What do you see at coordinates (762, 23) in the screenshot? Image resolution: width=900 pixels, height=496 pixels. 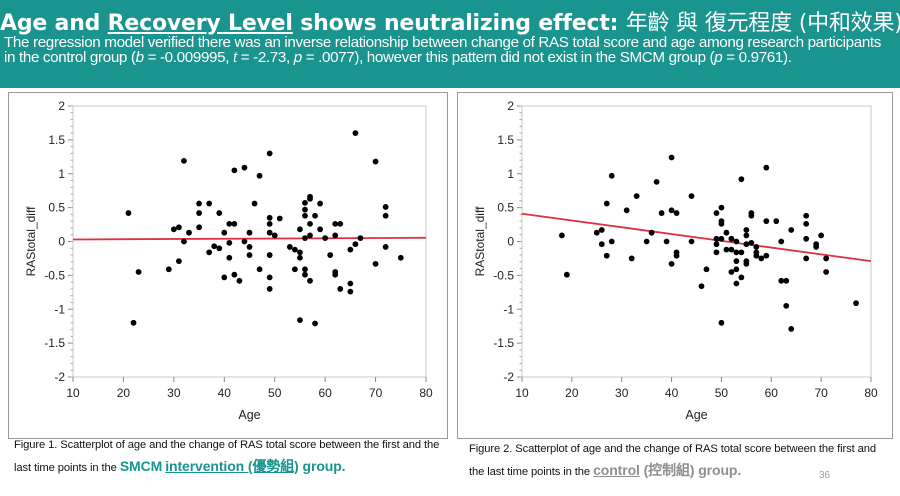 I see `title-cjk-text: 年齡 與 復元程度 (中和效果)` at bounding box center [762, 23].